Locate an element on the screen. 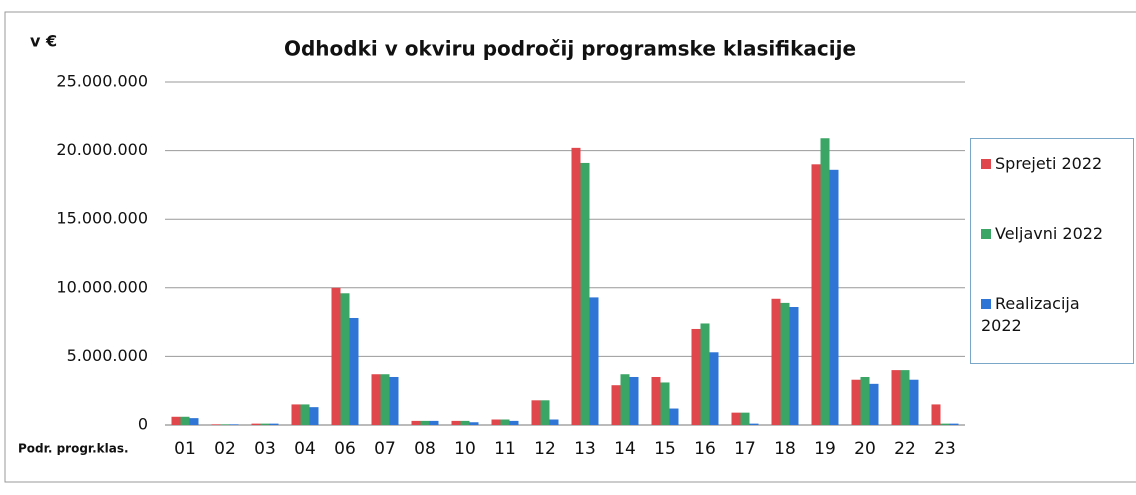 The height and width of the screenshot is (495, 1136). x-tick-label: 01 is located at coordinates (185, 449).